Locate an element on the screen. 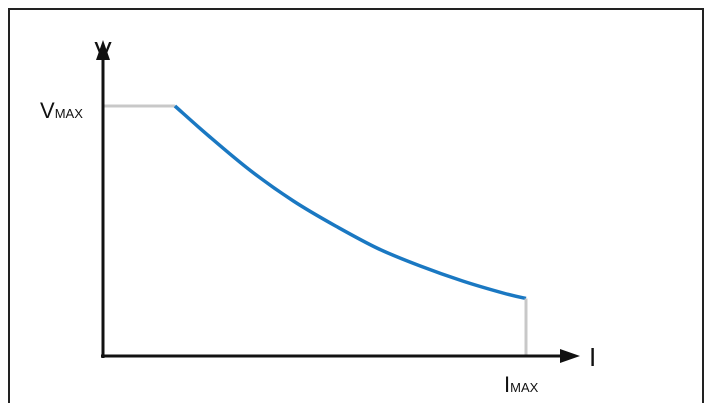 The image size is (719, 406). y-max-tick-label: VMAX is located at coordinates (61, 110).